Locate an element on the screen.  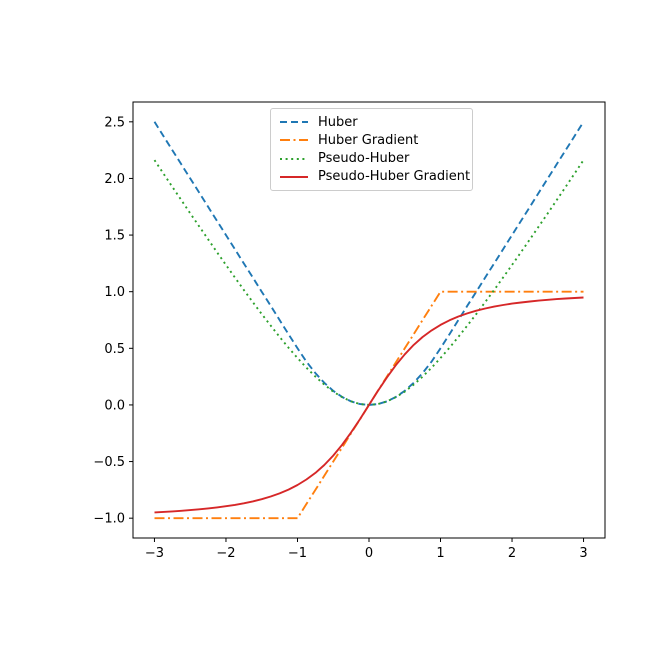
x-tick-label: 0 is located at coordinates (369, 553).